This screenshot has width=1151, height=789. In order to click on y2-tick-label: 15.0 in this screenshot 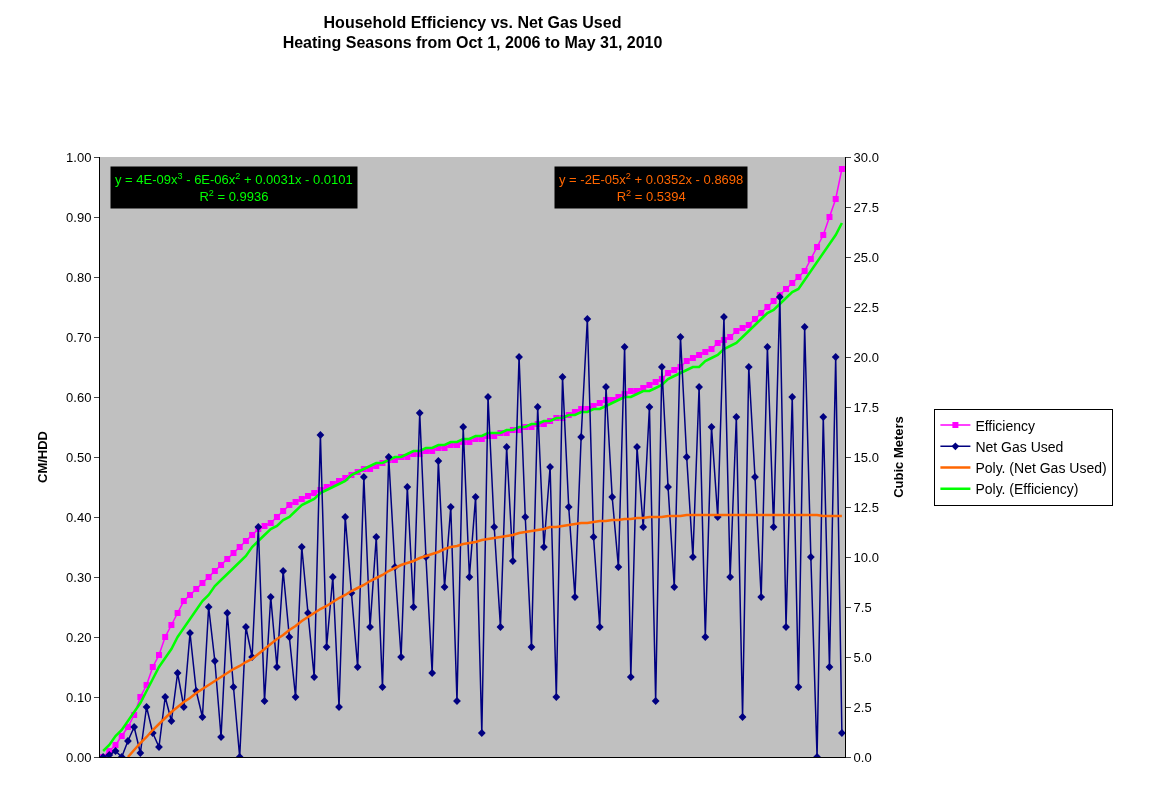, I will do `click(866, 457)`.